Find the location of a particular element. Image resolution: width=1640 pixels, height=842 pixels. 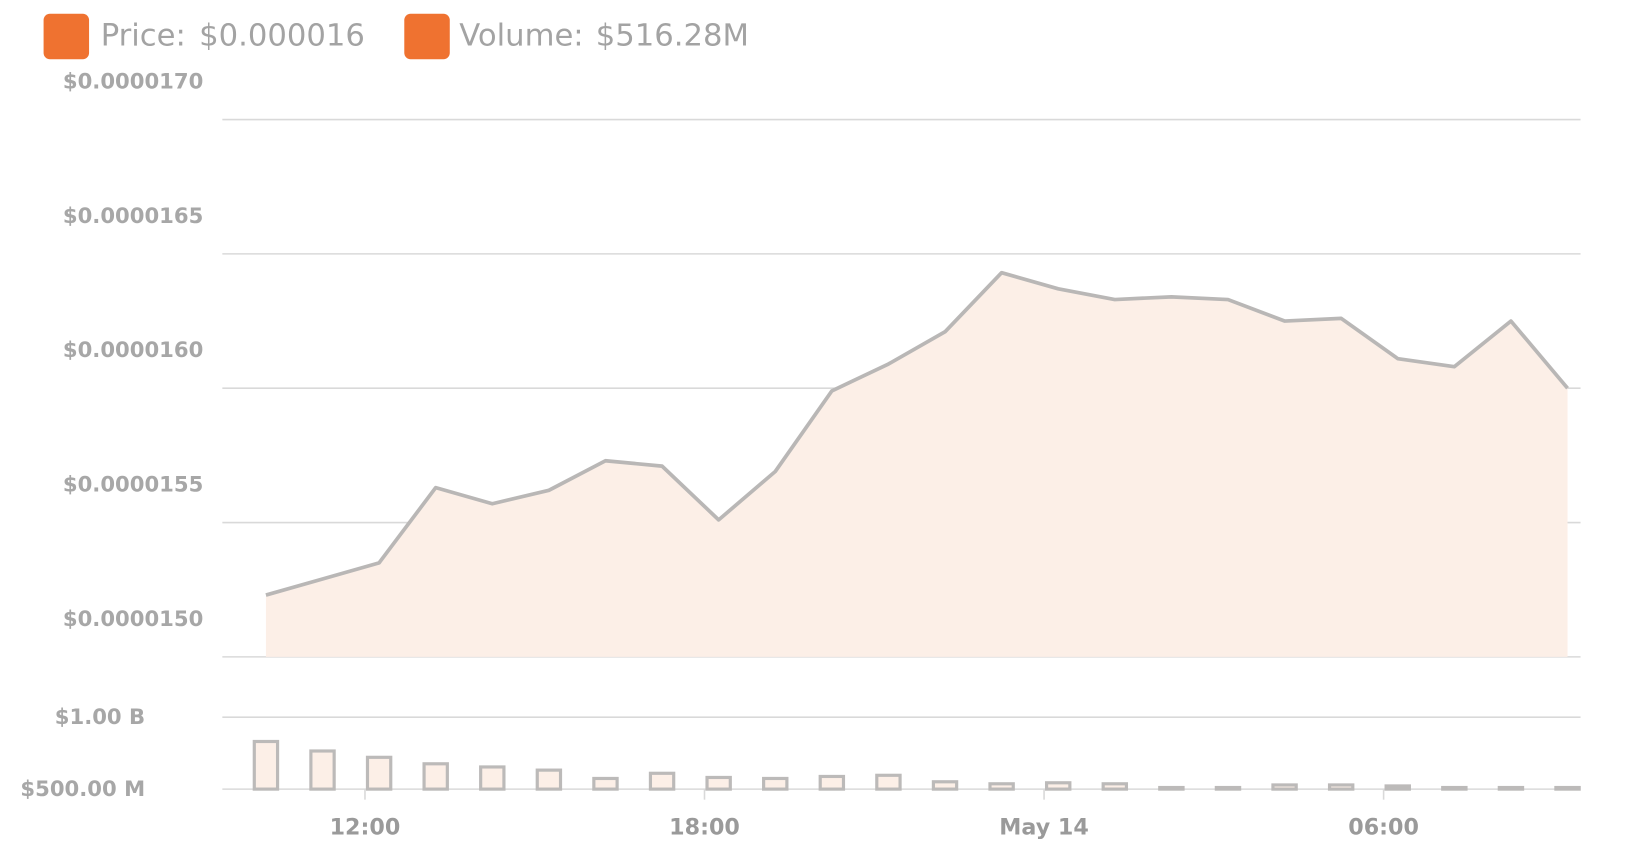

y-tick-label: $0.0000150 is located at coordinates (133, 618).